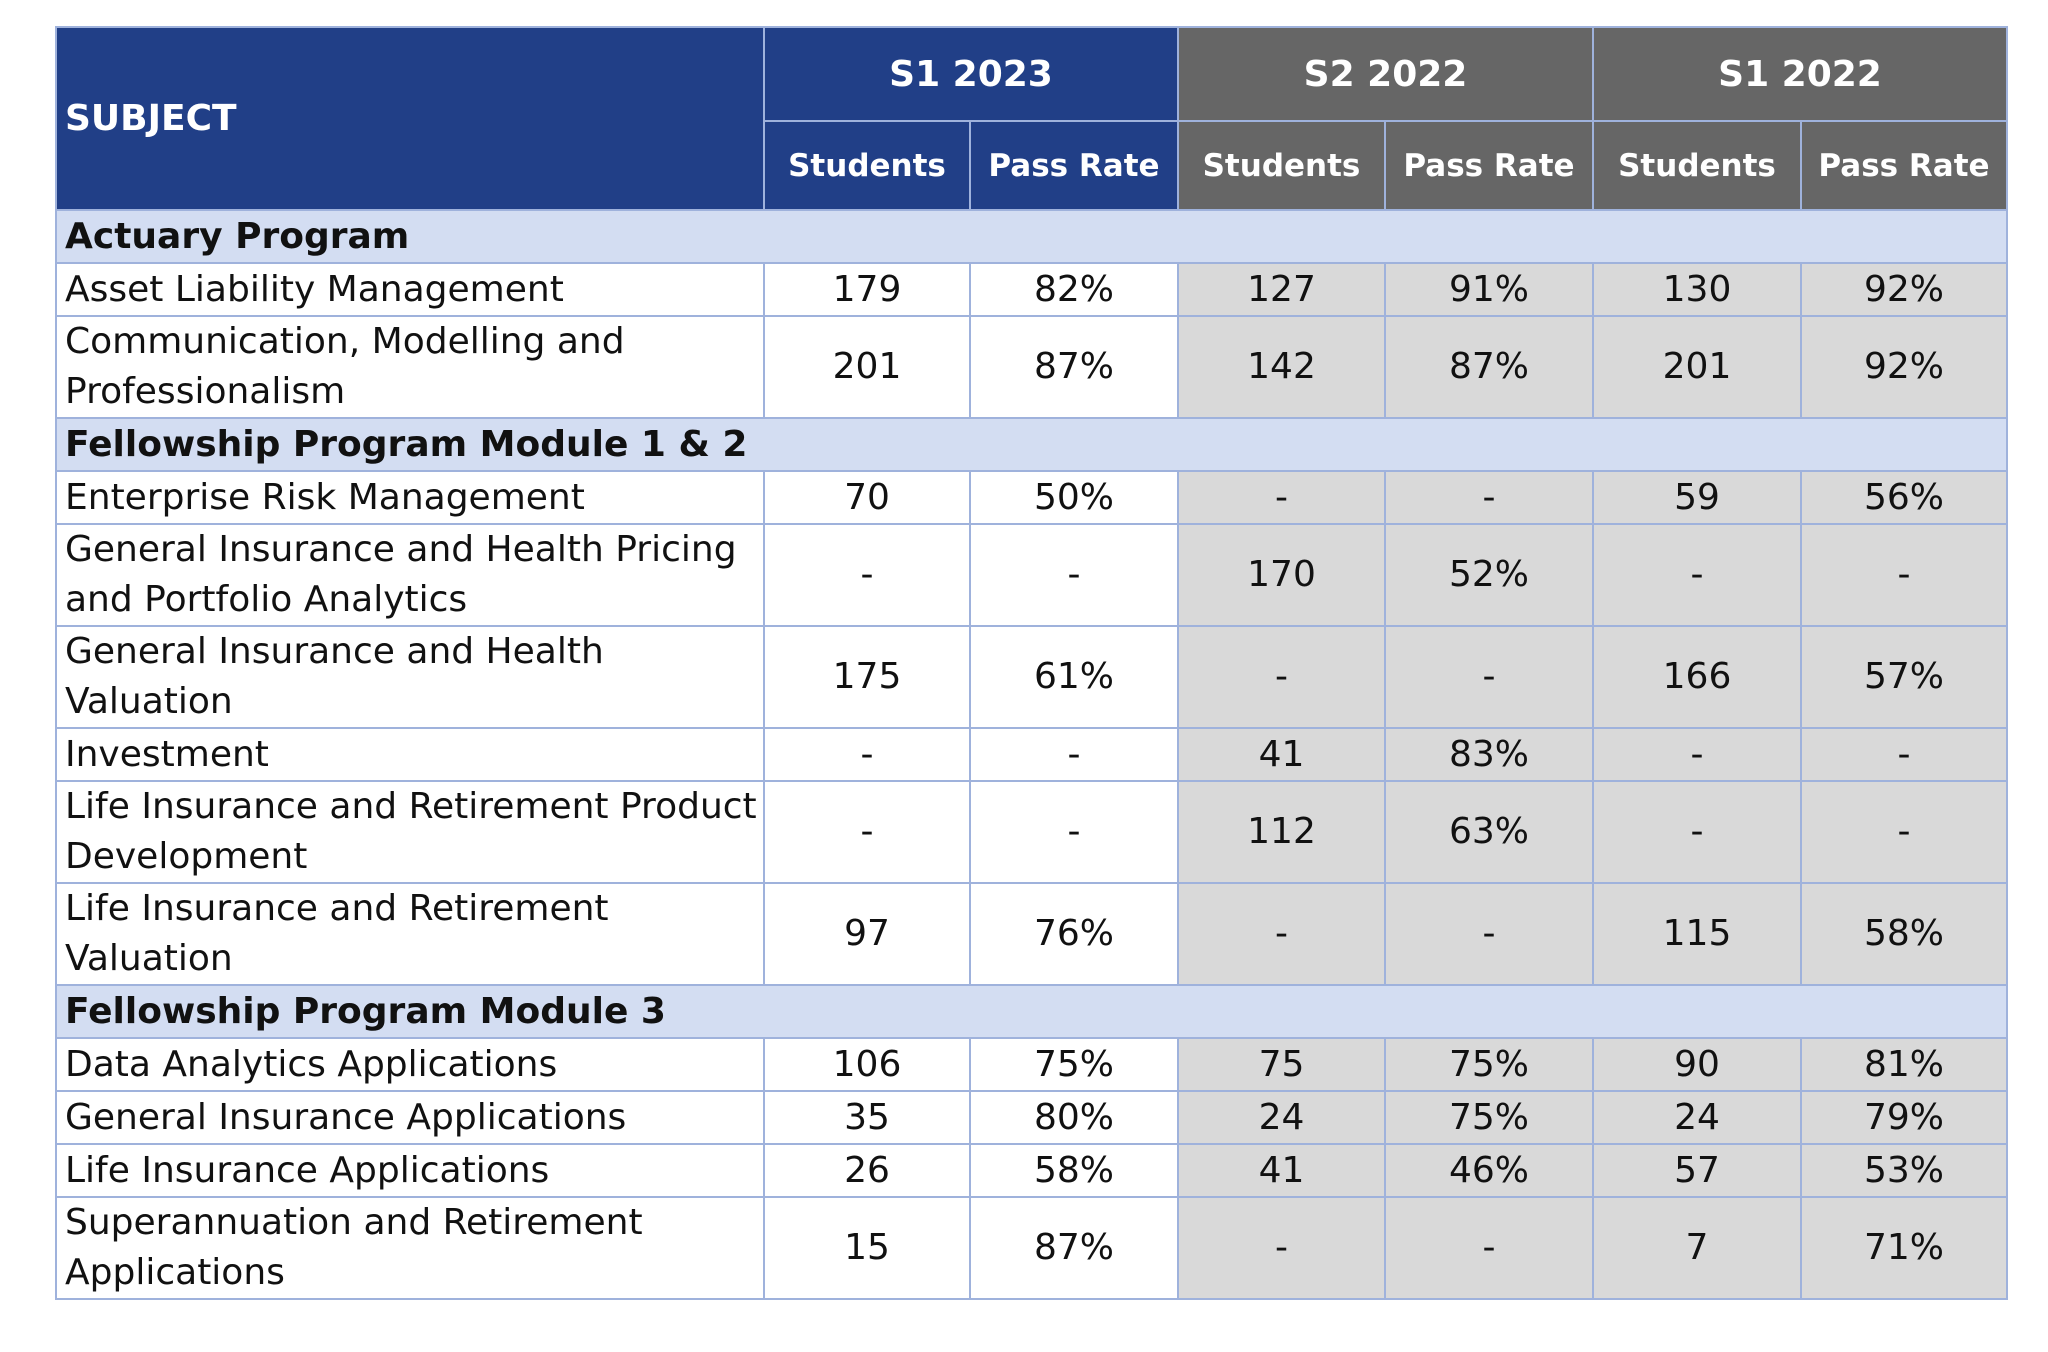  What do you see at coordinates (1697, 677) in the screenshot?
I see `value-cell: 166` at bounding box center [1697, 677].